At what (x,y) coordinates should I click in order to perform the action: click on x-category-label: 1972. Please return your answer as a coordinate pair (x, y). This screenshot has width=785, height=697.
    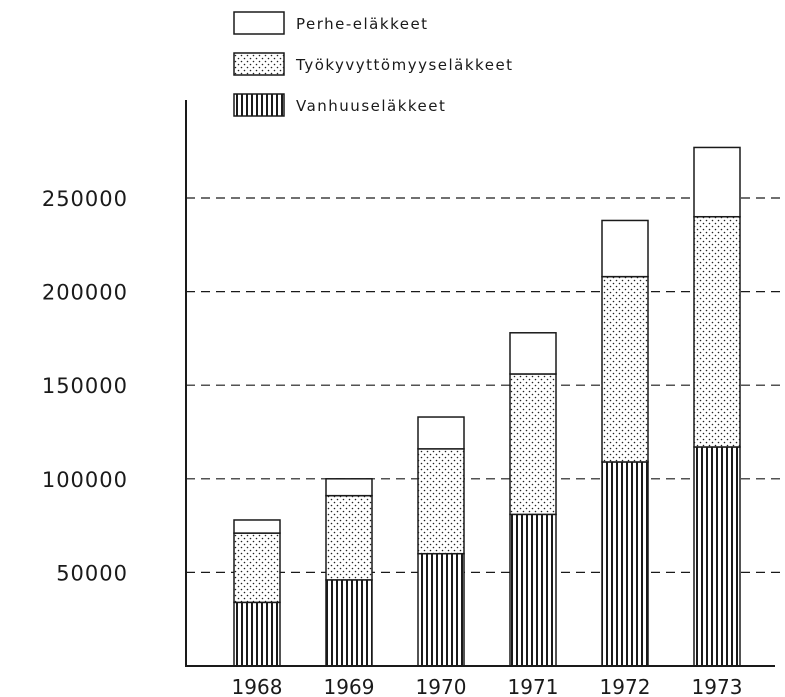
    Looking at the image, I should click on (625, 686).